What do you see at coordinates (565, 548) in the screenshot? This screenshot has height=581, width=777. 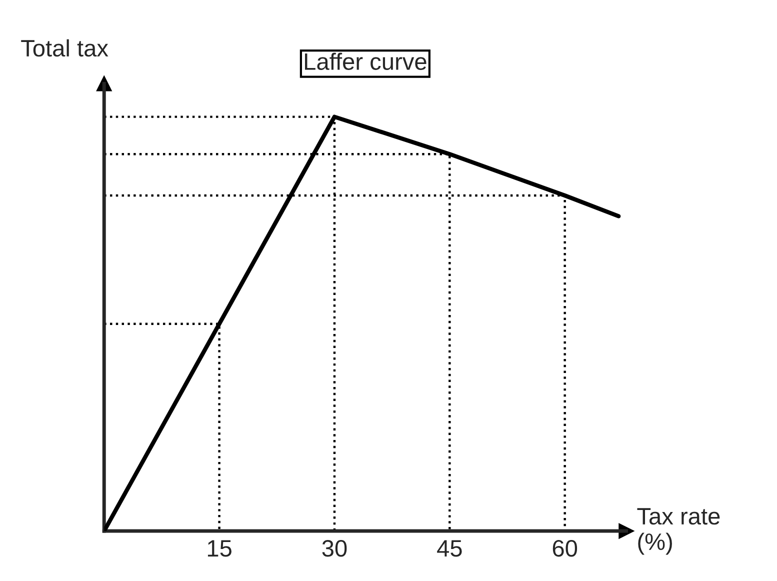 I see `x-tick-label: 60` at bounding box center [565, 548].